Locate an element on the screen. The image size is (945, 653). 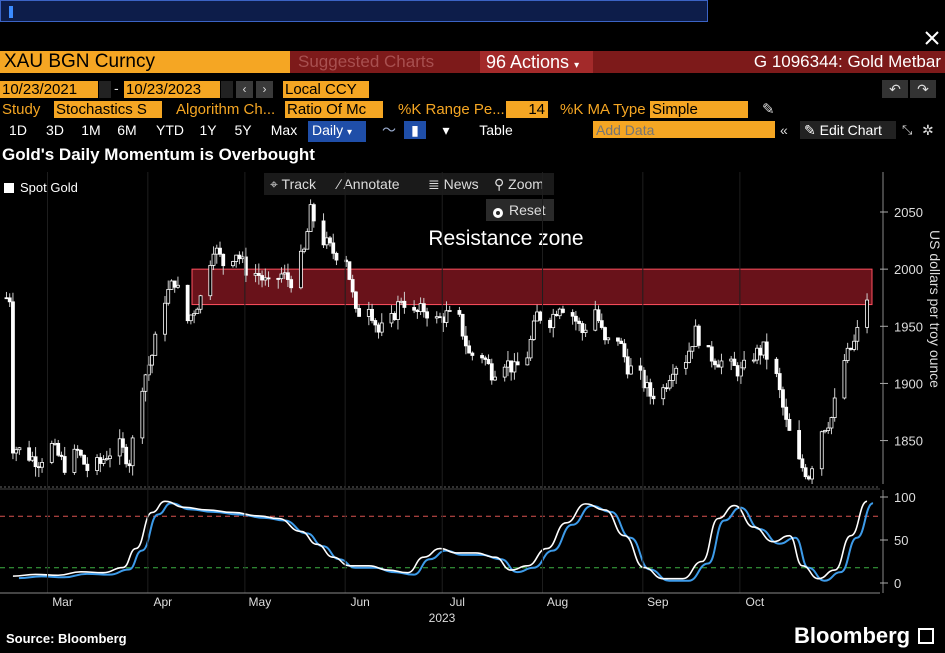
track-tool: ⌖ Track is located at coordinates (293, 184).